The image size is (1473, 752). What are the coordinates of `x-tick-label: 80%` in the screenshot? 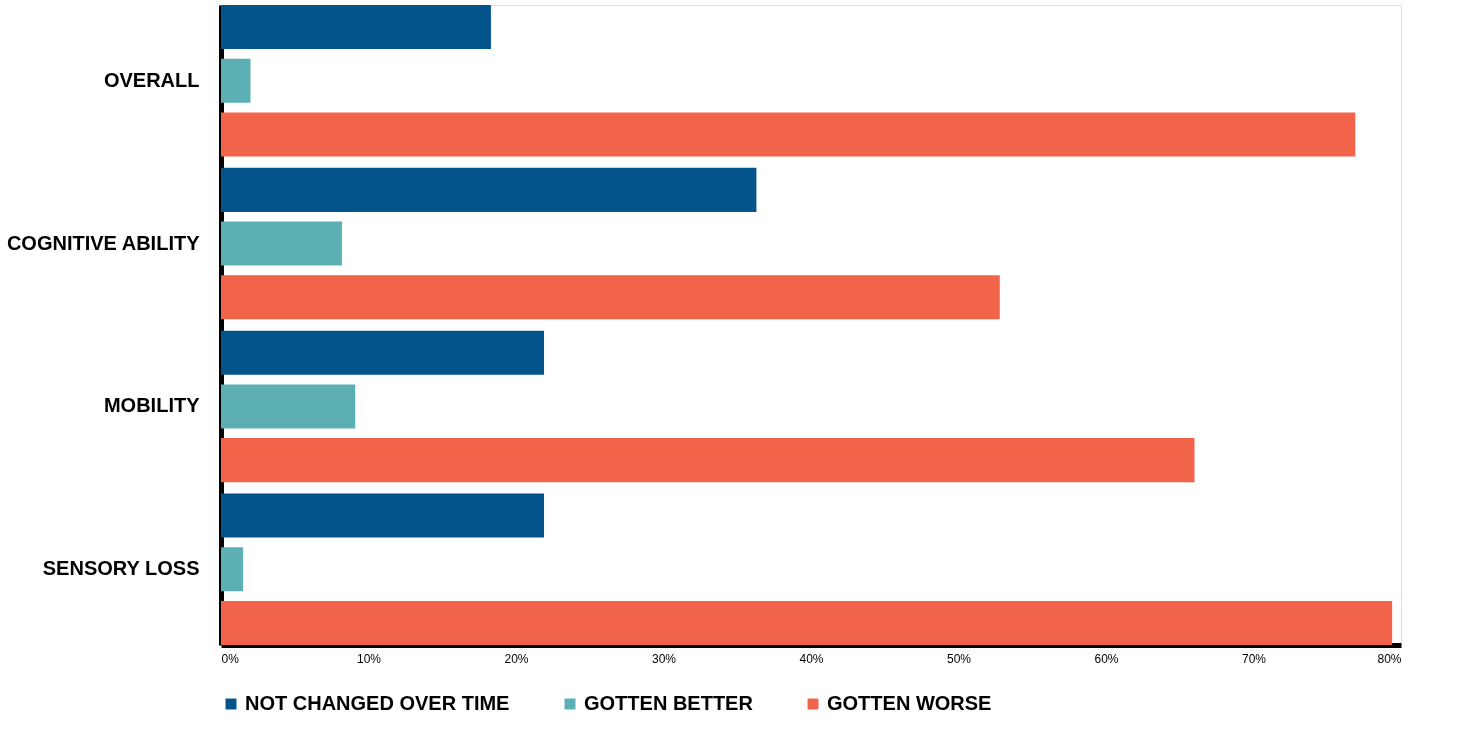 It's located at (1389, 658).